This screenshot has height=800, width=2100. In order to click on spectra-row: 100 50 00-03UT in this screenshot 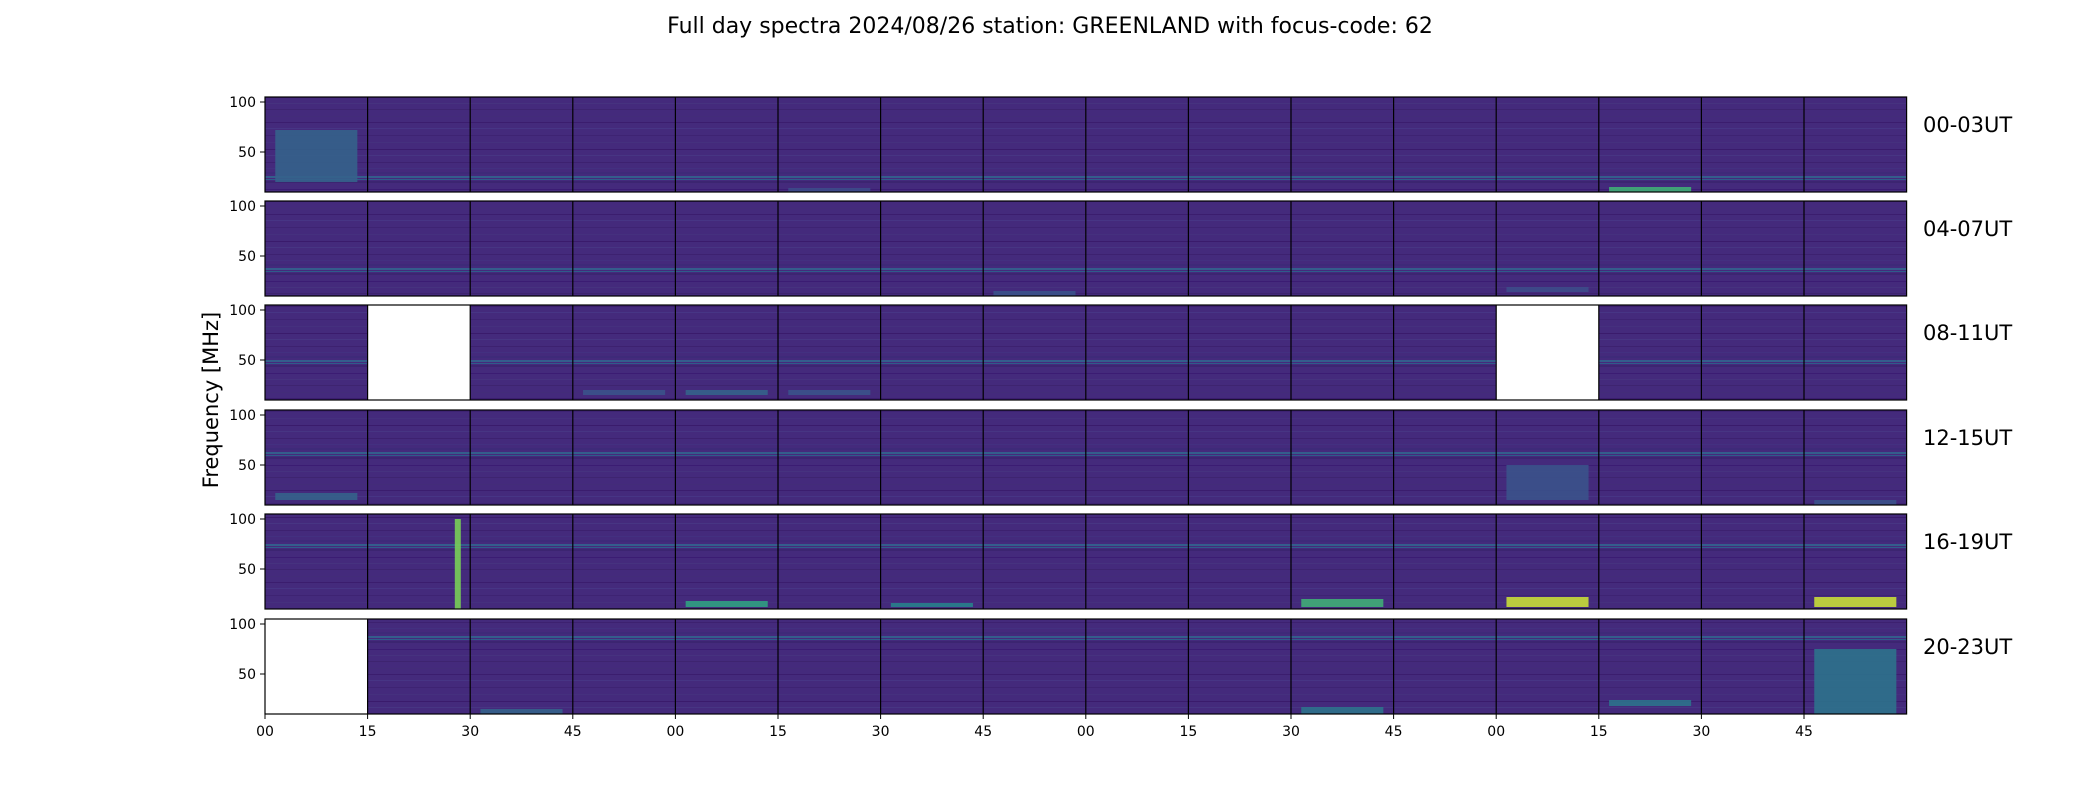, I will do `click(1120, 144)`.